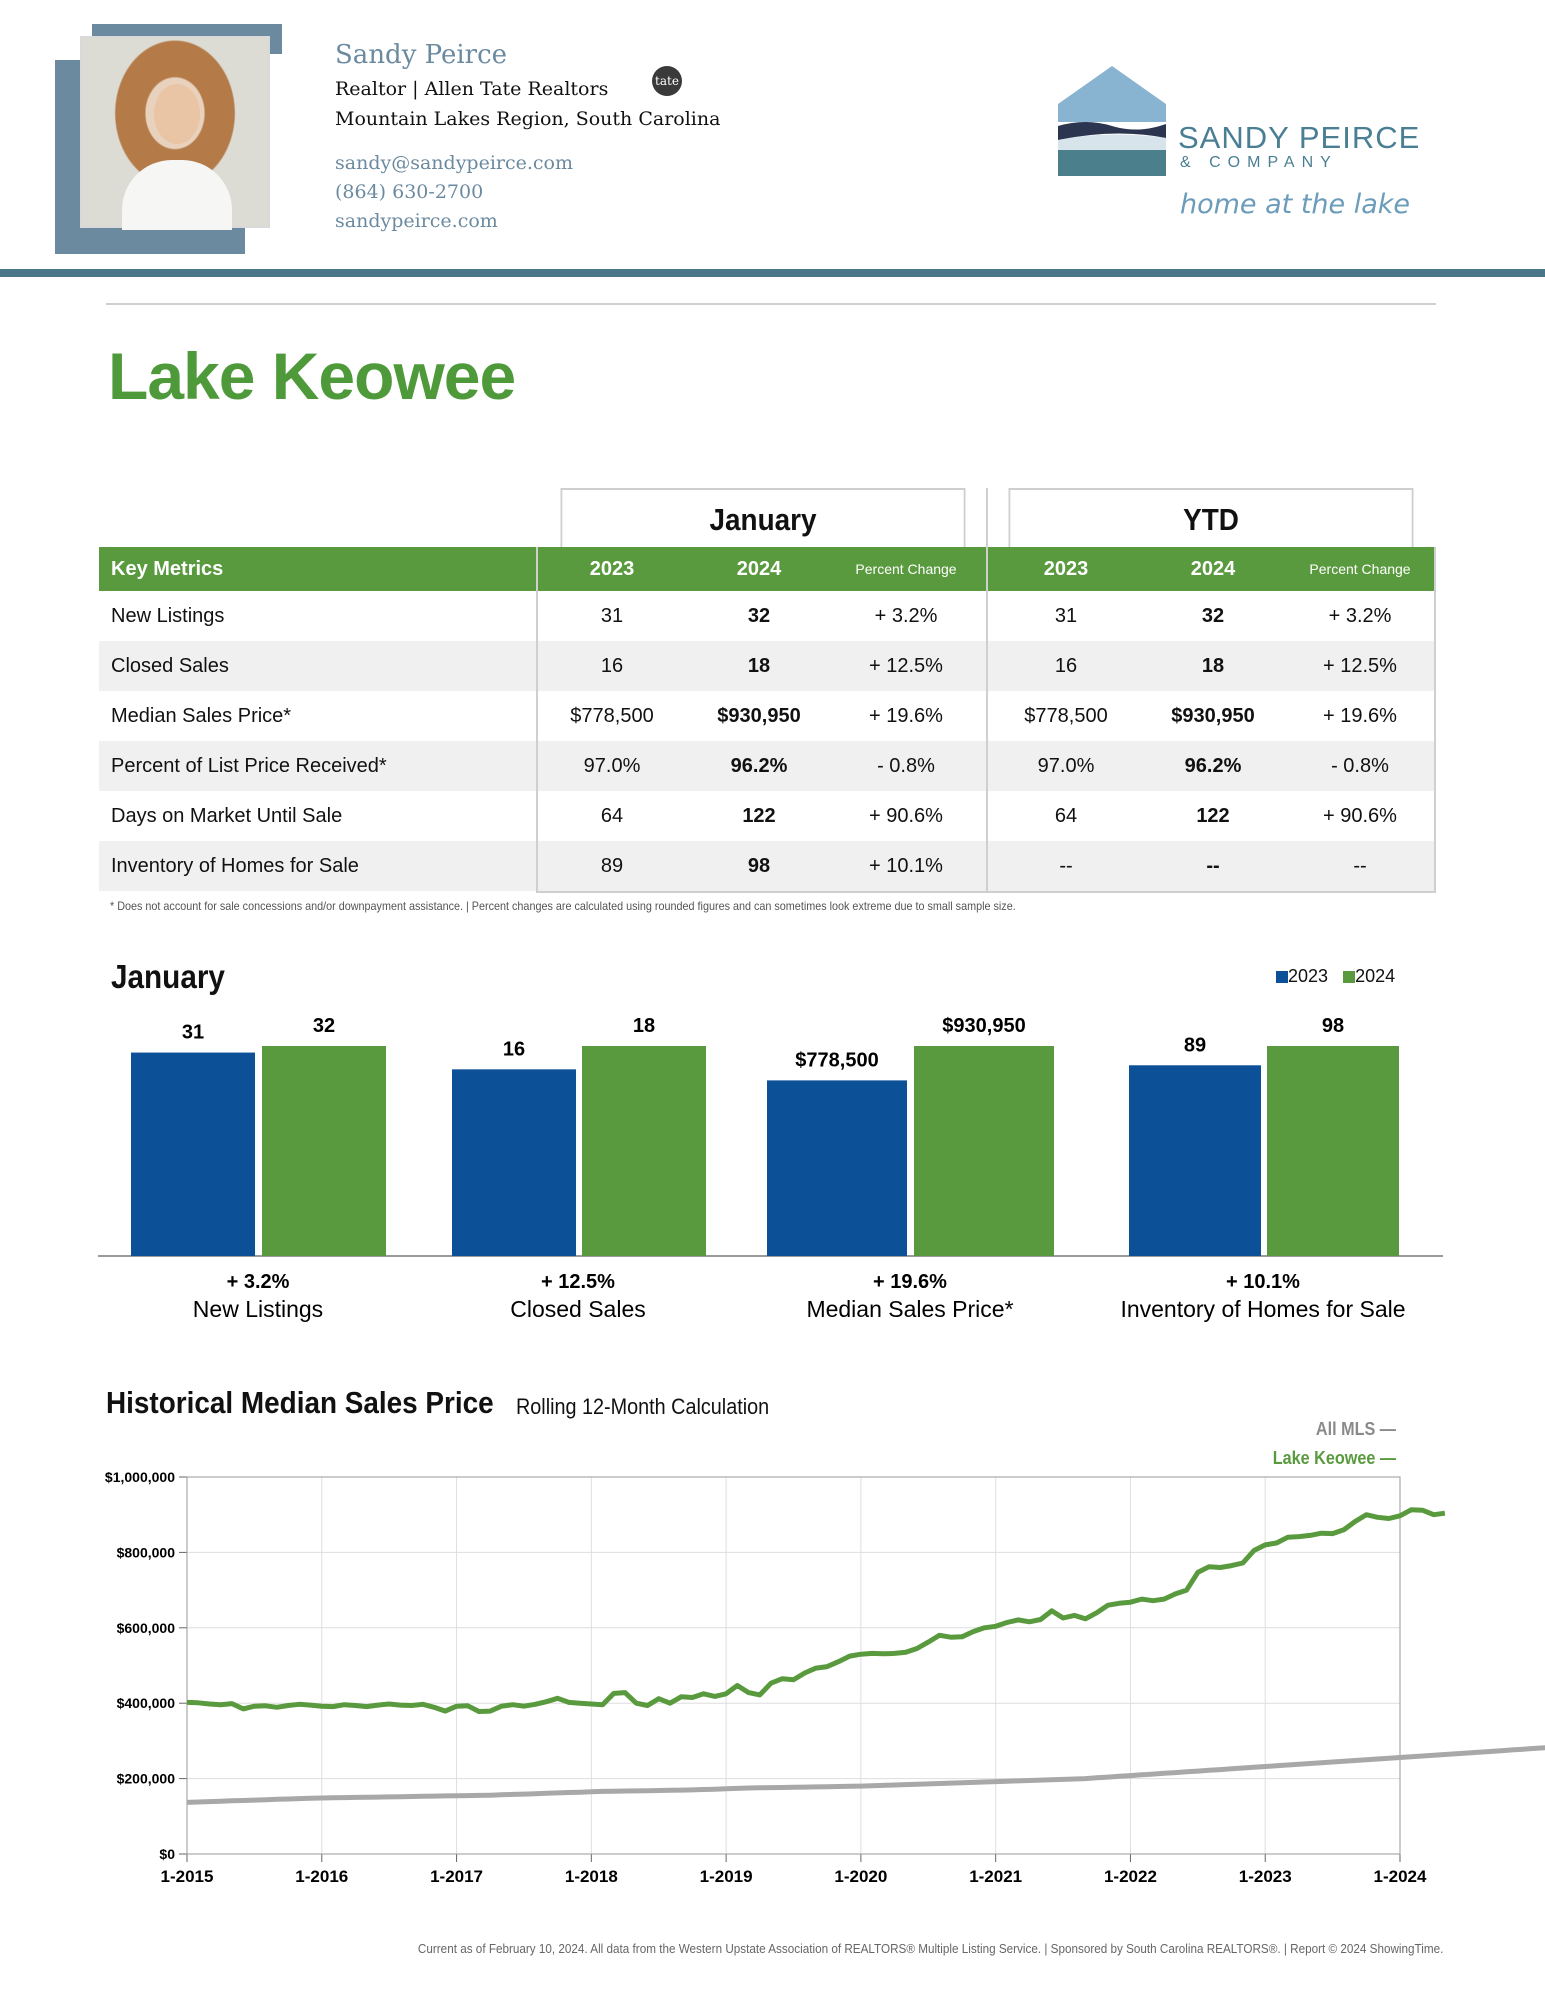 This screenshot has width=1545, height=2000. What do you see at coordinates (258, 1309) in the screenshot?
I see `bar-category-label: New Listings` at bounding box center [258, 1309].